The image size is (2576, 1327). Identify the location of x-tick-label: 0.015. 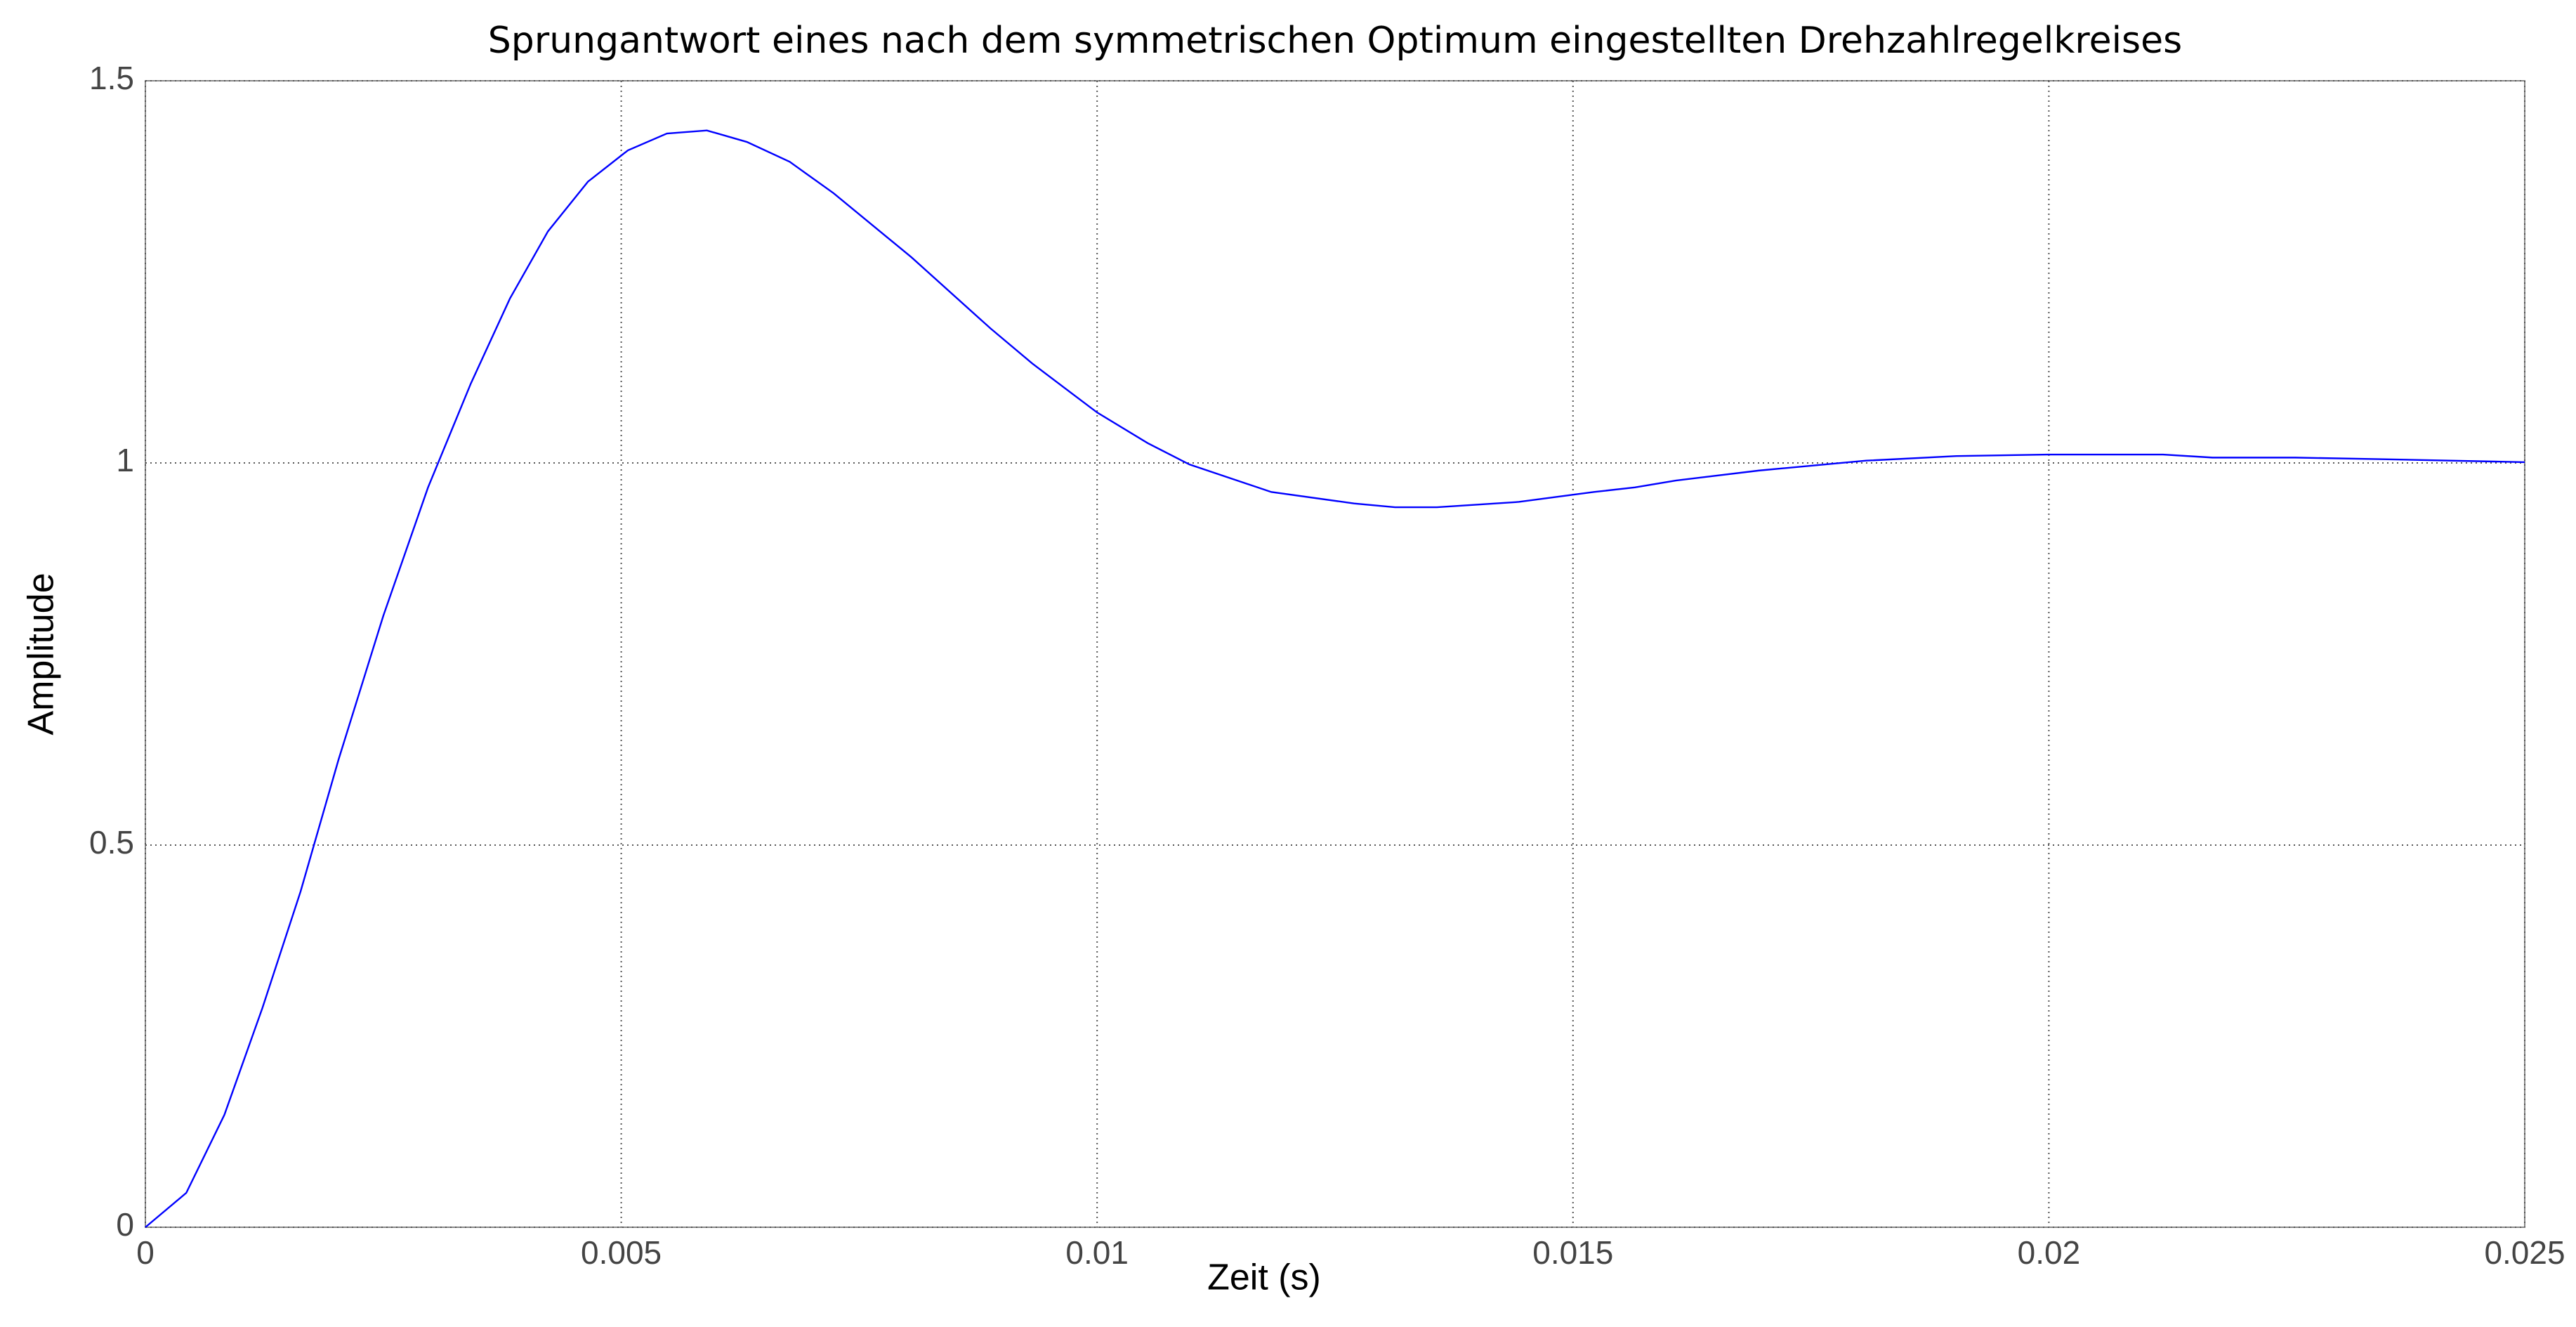
(1572, 1252).